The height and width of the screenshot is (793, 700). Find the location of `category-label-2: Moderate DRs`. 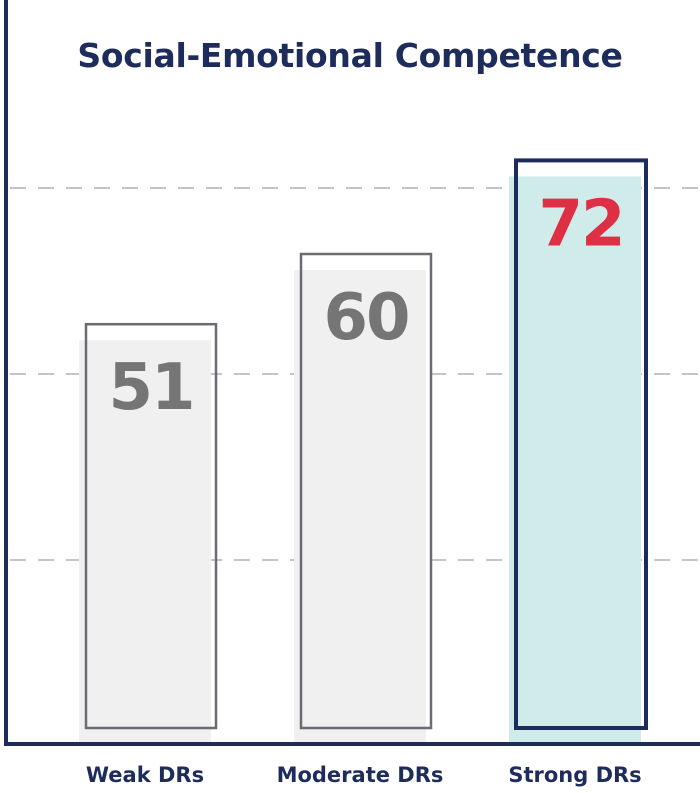

category-label-2: Moderate DRs is located at coordinates (360, 775).